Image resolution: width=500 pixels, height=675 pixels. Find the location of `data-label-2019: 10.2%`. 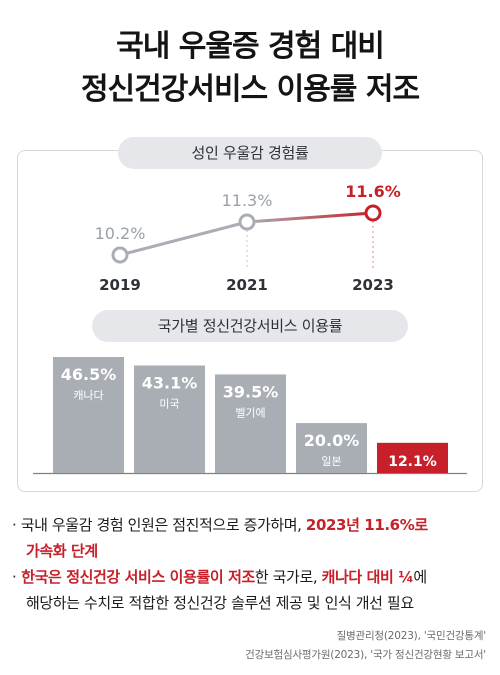

data-label-2019: 10.2% is located at coordinates (120, 233).